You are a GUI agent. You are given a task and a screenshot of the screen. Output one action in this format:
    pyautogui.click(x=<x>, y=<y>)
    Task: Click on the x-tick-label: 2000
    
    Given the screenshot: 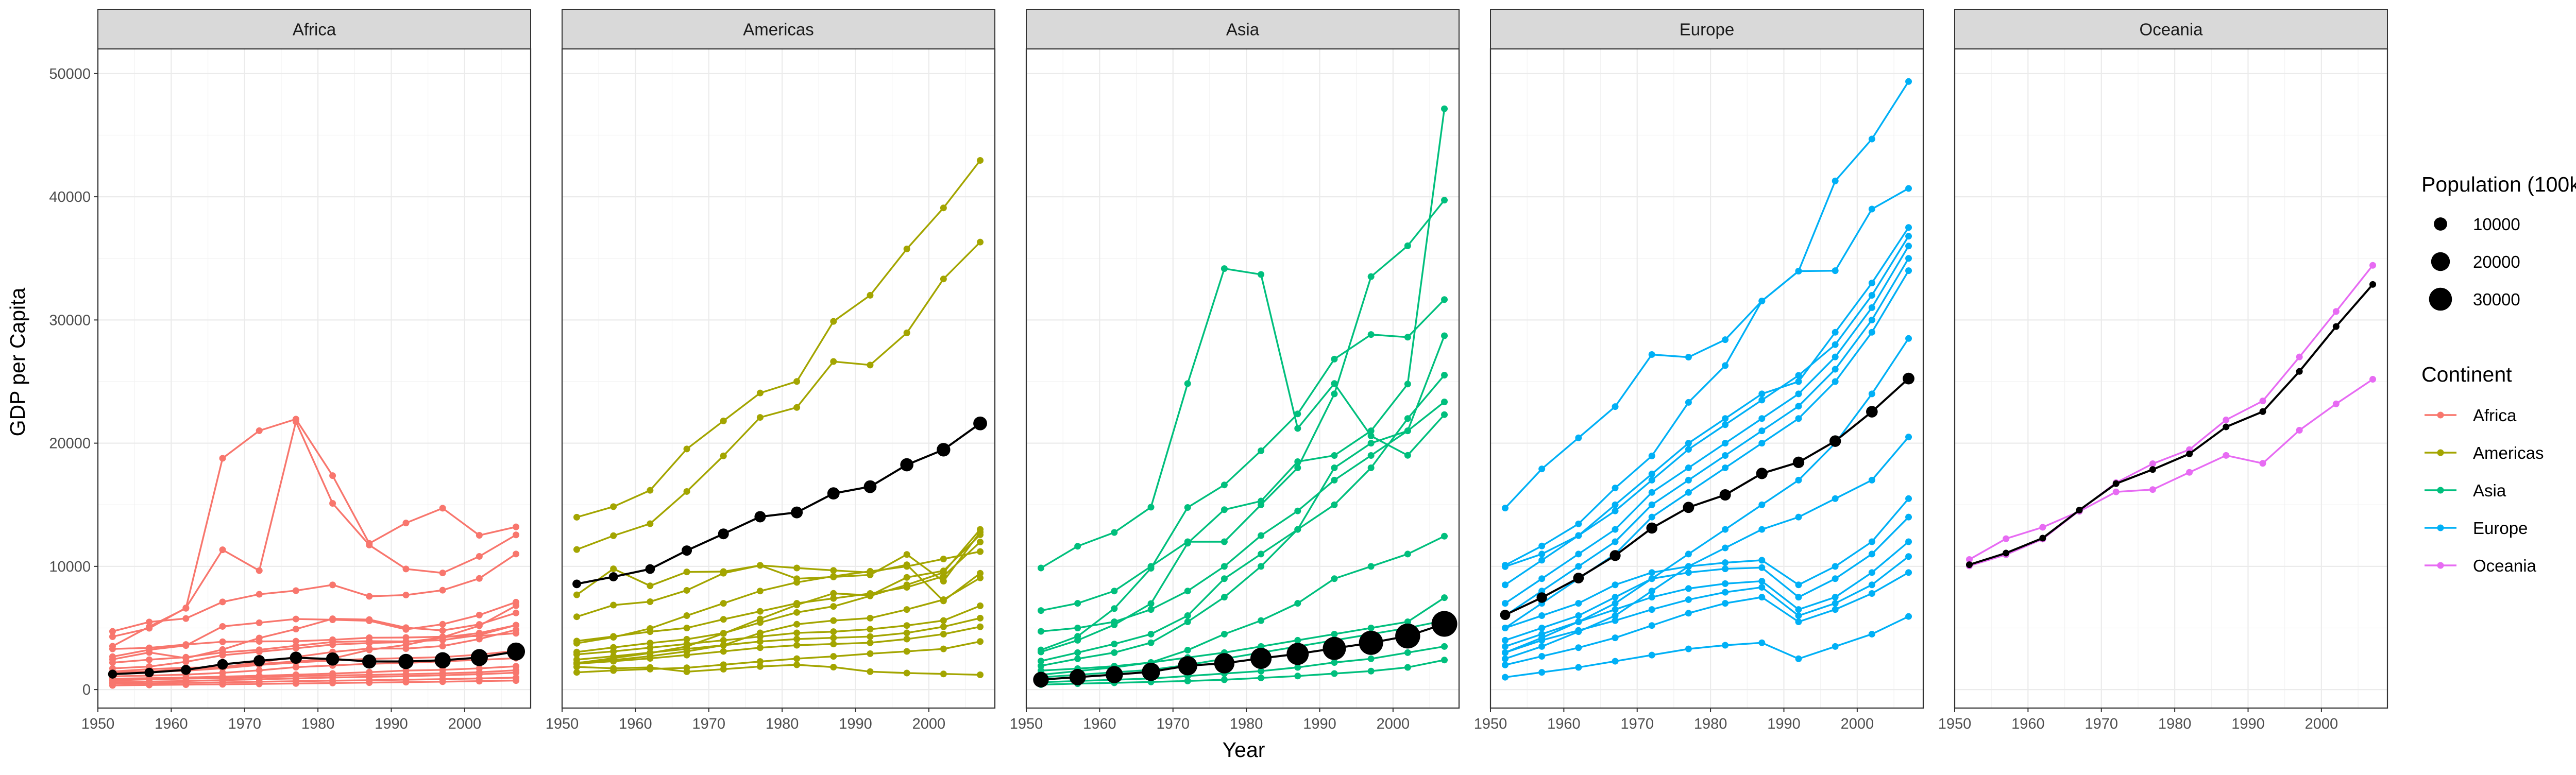 What is the action you would take?
    pyautogui.click(x=2321, y=724)
    